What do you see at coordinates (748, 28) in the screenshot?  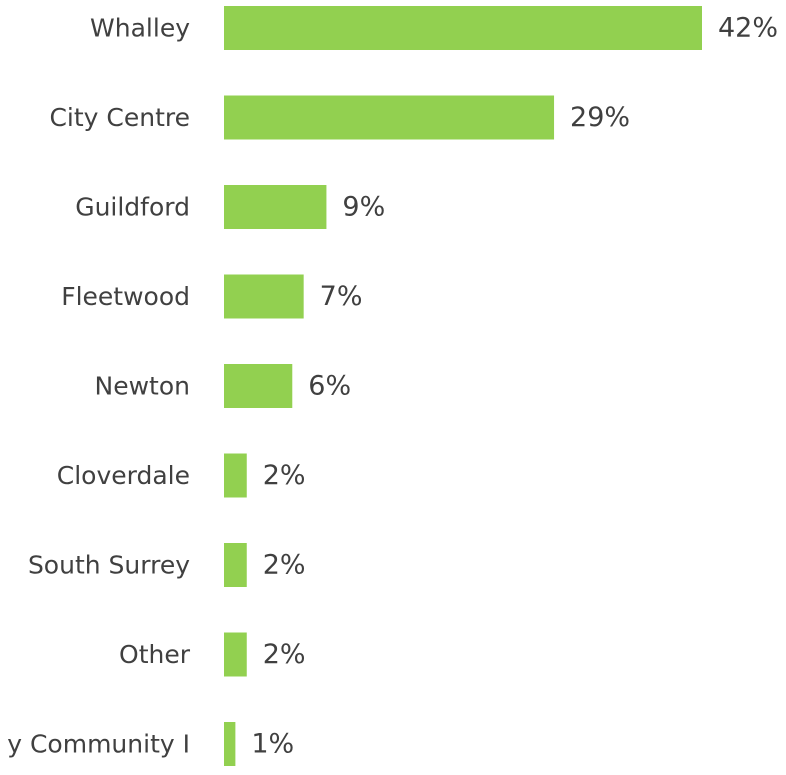 I see `value-label-0: 42%` at bounding box center [748, 28].